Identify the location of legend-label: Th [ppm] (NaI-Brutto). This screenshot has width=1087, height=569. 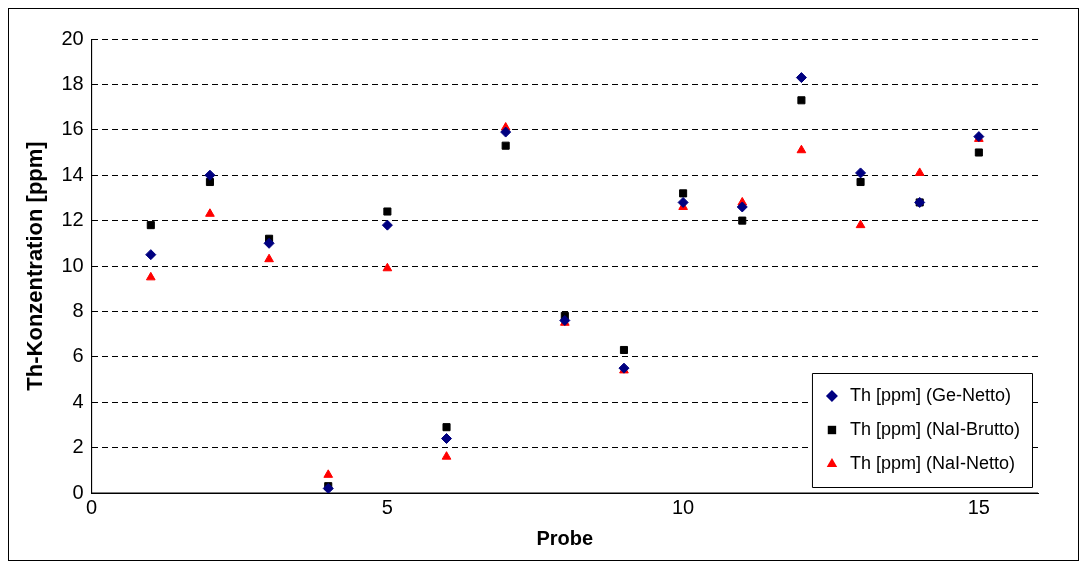
(934, 428).